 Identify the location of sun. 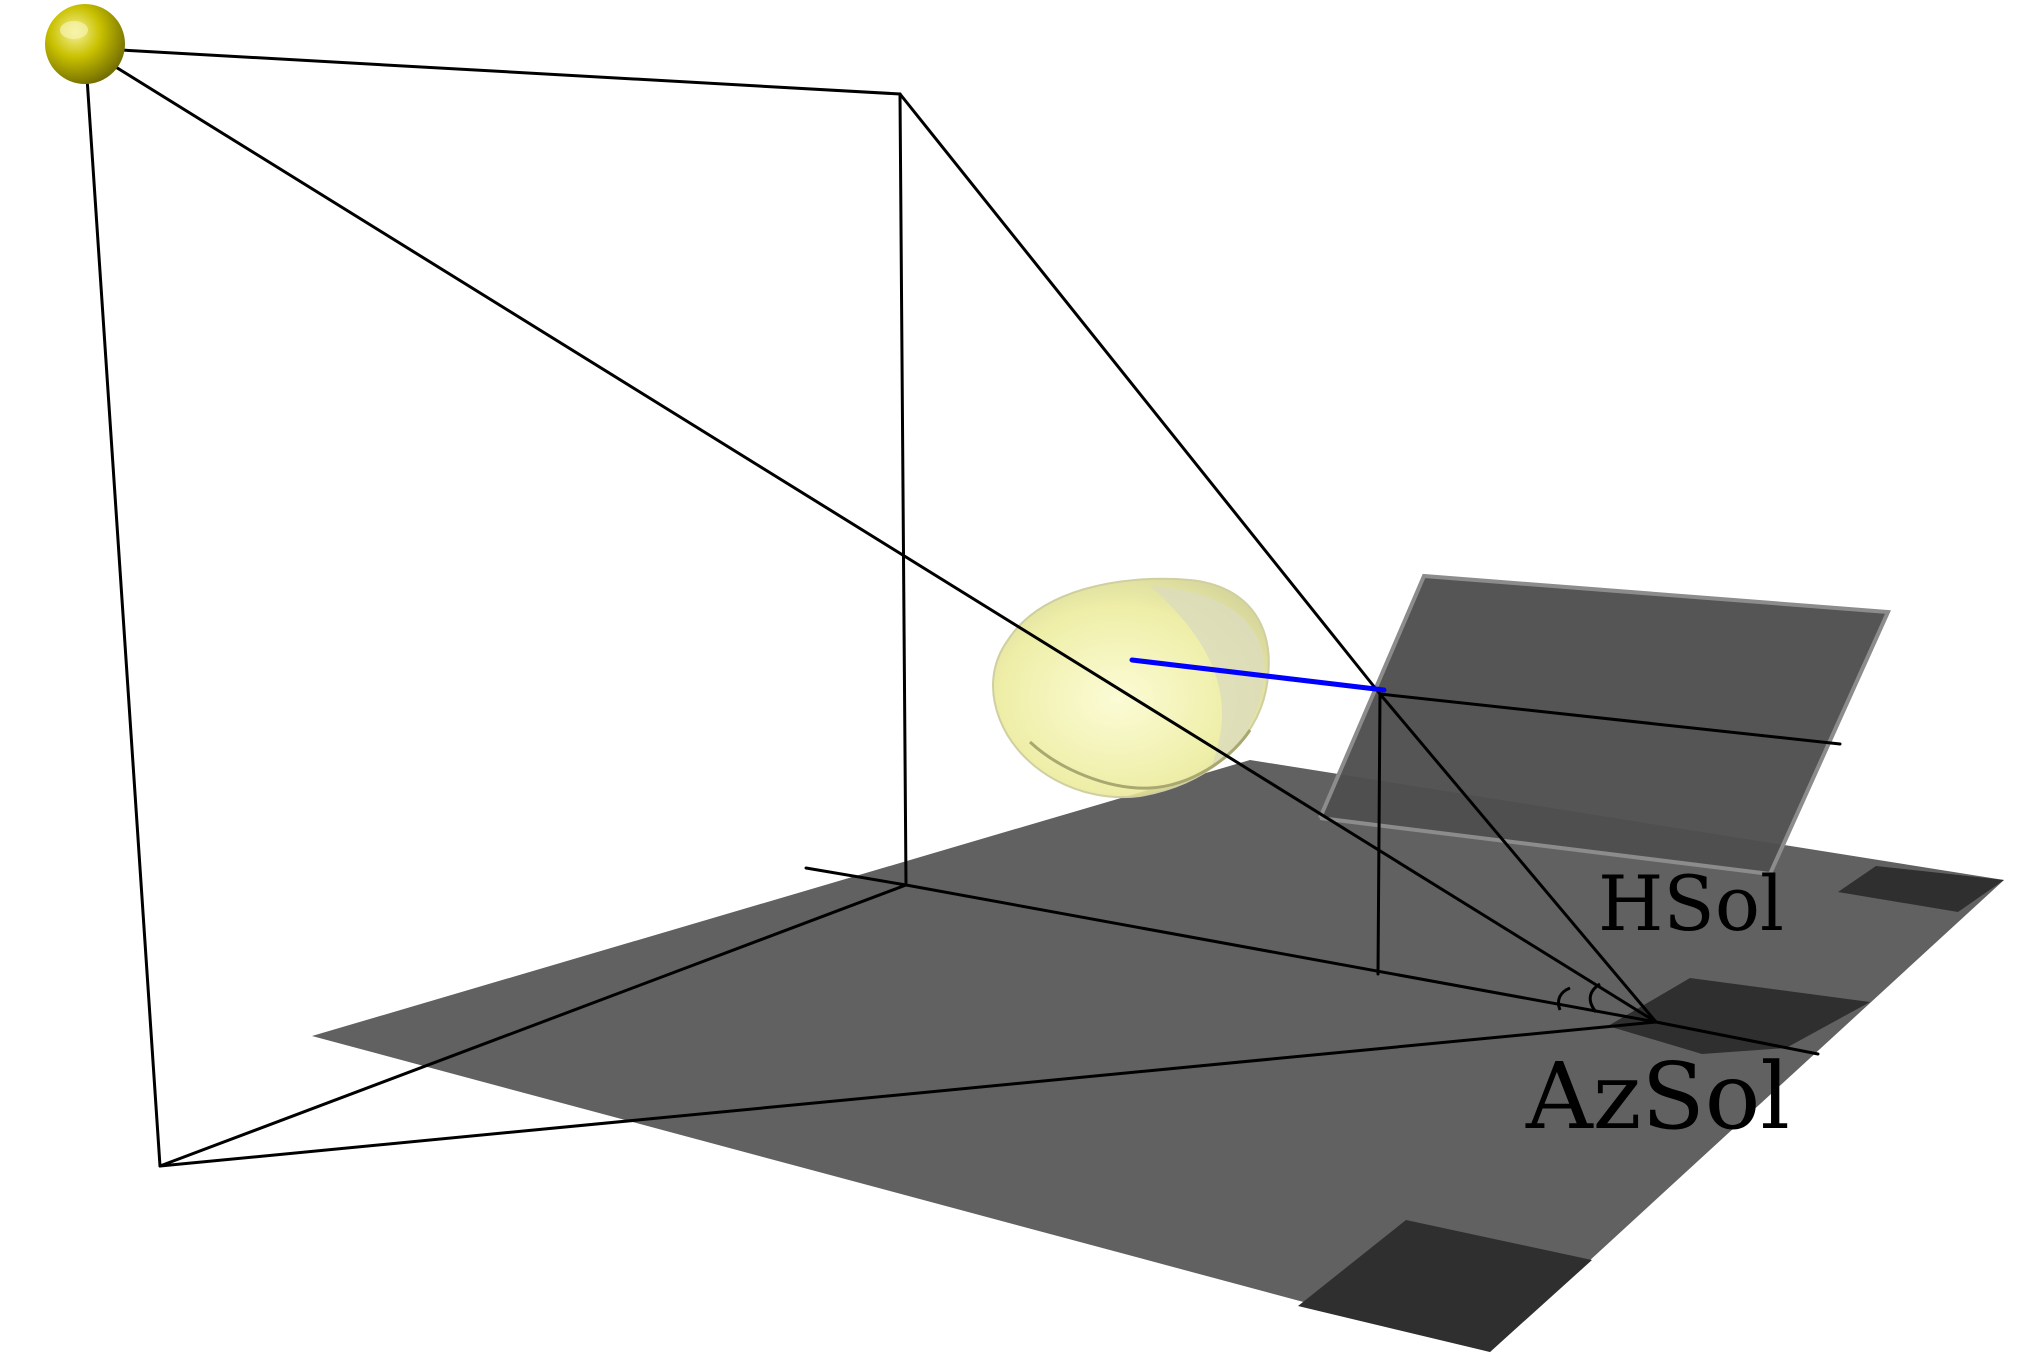
(85, 44).